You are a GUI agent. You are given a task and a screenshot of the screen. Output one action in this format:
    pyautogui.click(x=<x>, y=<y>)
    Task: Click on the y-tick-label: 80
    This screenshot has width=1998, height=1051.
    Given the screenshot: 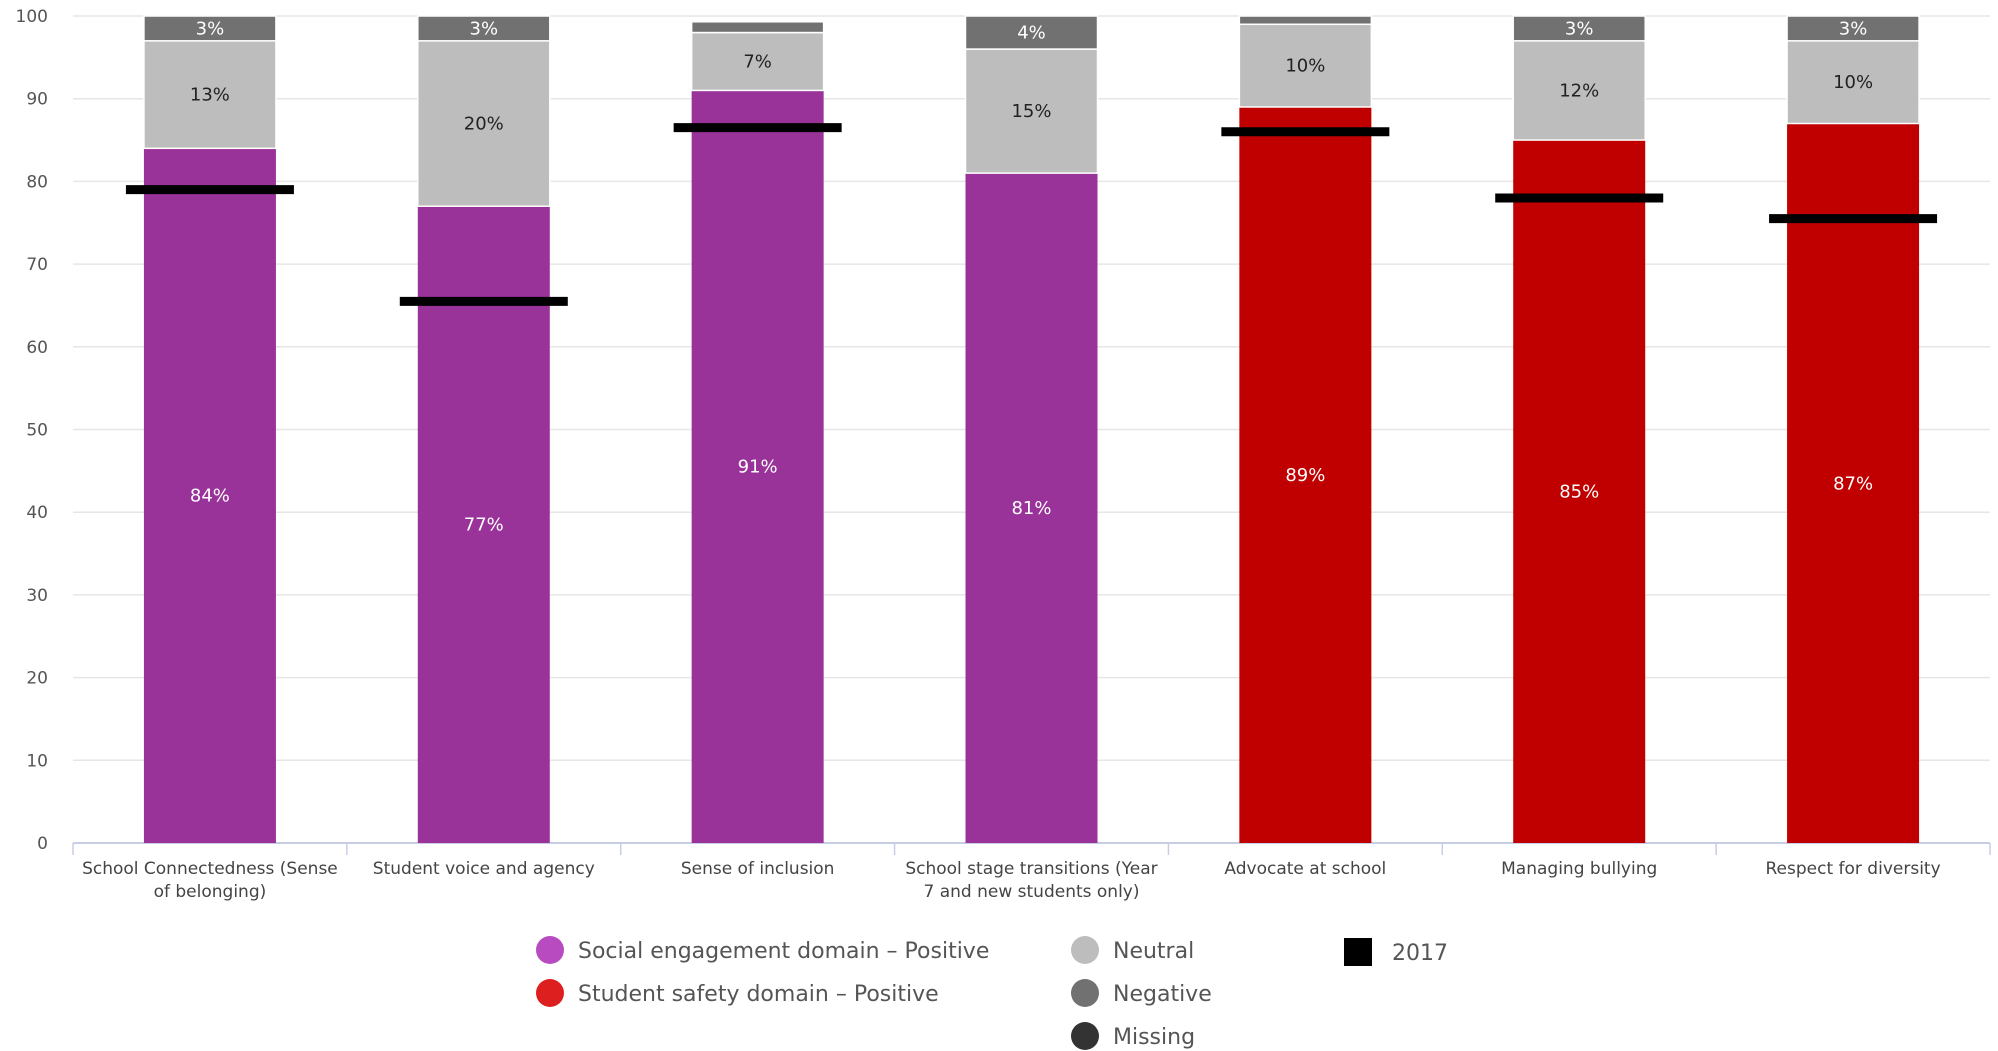 What is the action you would take?
    pyautogui.click(x=37, y=182)
    